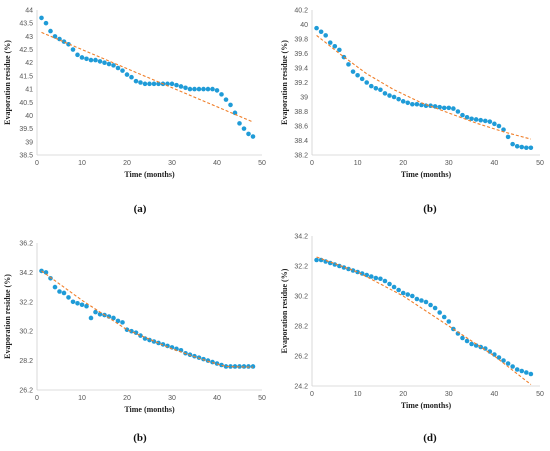  Describe the element at coordinates (304, 98) in the screenshot. I see `y-tick-label: 39` at that location.